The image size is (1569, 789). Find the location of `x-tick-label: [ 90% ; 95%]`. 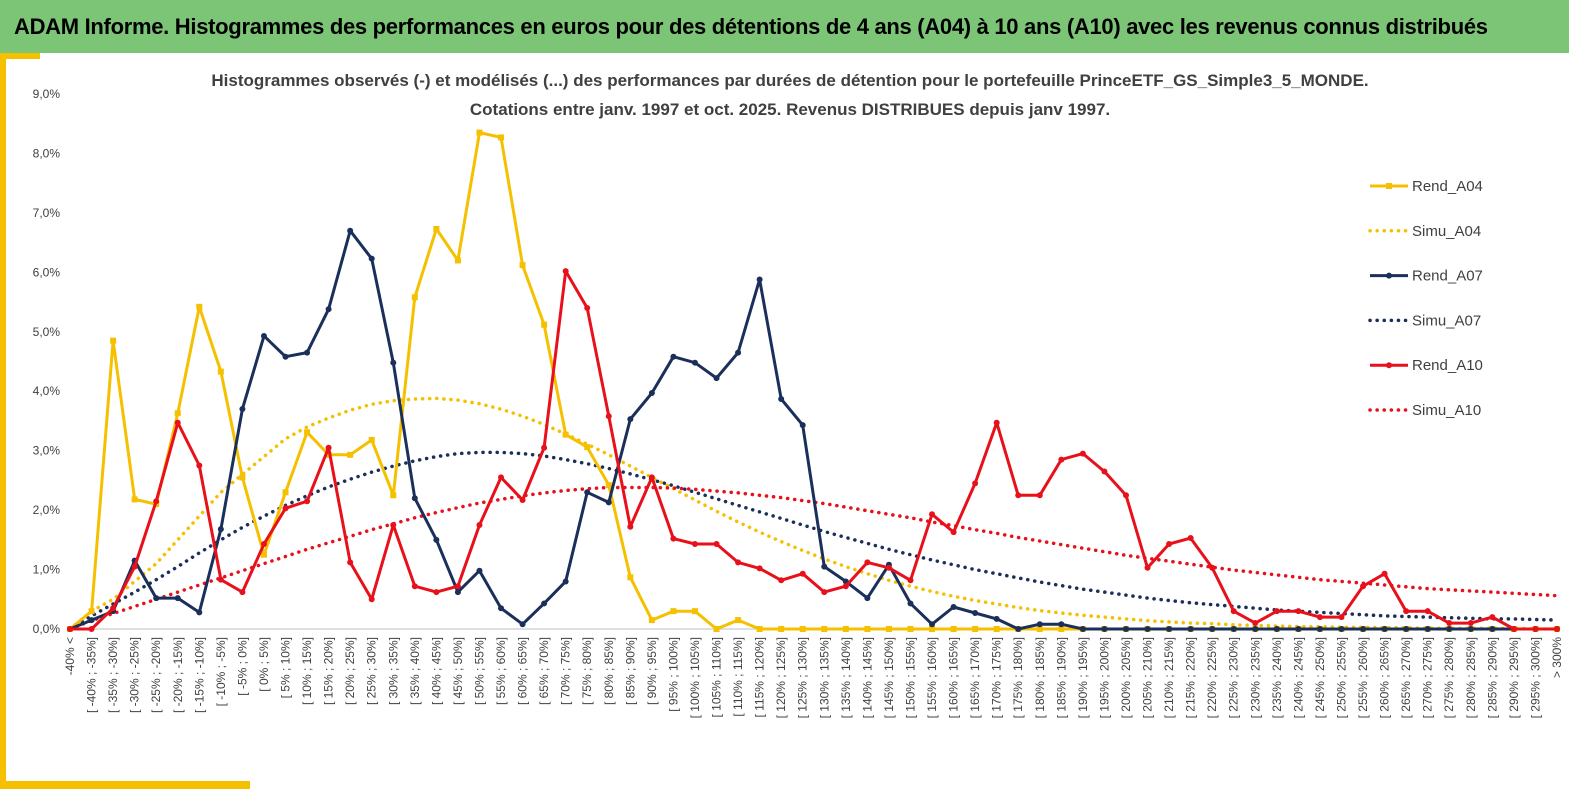

x-tick-label: [ 90% ; 95%] is located at coordinates (652, 671).